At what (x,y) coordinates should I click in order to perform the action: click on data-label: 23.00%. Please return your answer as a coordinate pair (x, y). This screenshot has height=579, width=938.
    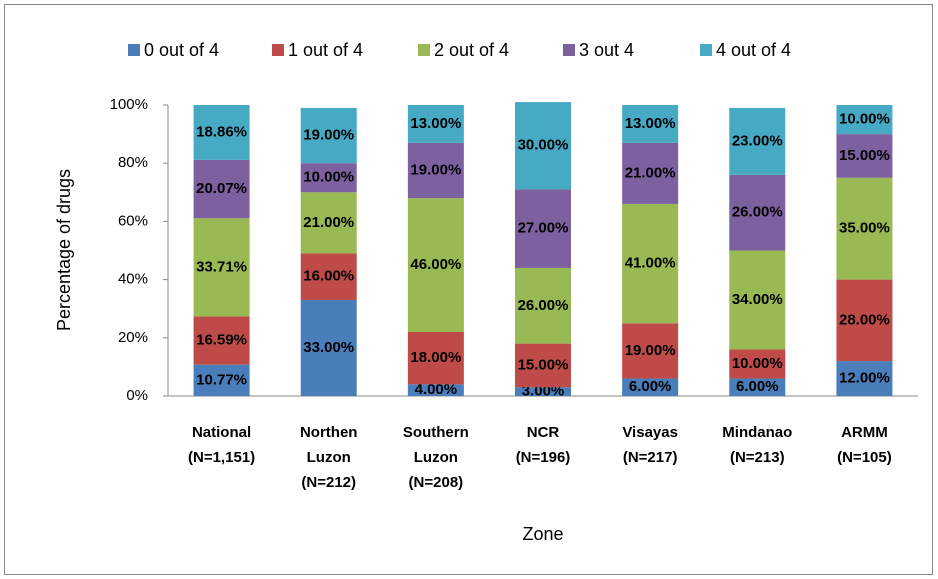
    Looking at the image, I should click on (757, 140).